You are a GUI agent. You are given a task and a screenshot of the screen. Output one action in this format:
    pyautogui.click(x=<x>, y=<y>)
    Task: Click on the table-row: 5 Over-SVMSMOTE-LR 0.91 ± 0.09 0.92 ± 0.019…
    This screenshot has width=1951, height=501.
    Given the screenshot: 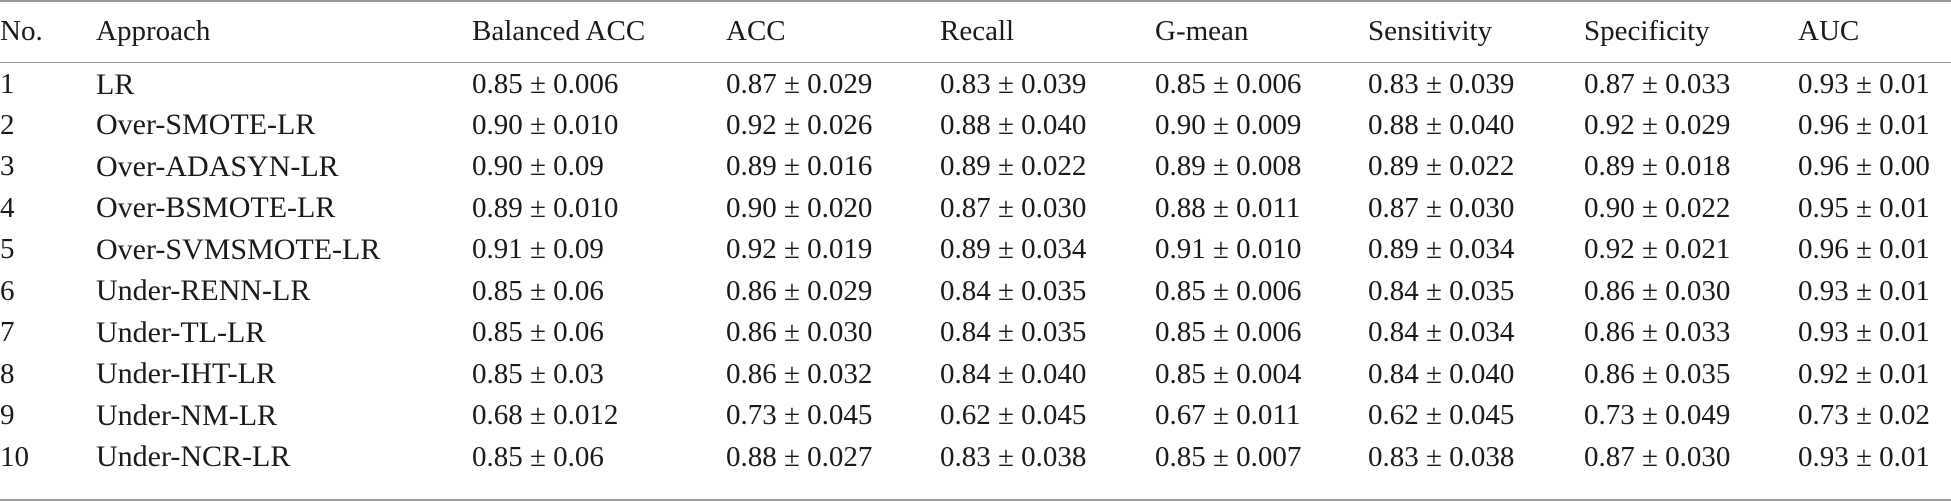 What is the action you would take?
    pyautogui.click(x=975, y=250)
    